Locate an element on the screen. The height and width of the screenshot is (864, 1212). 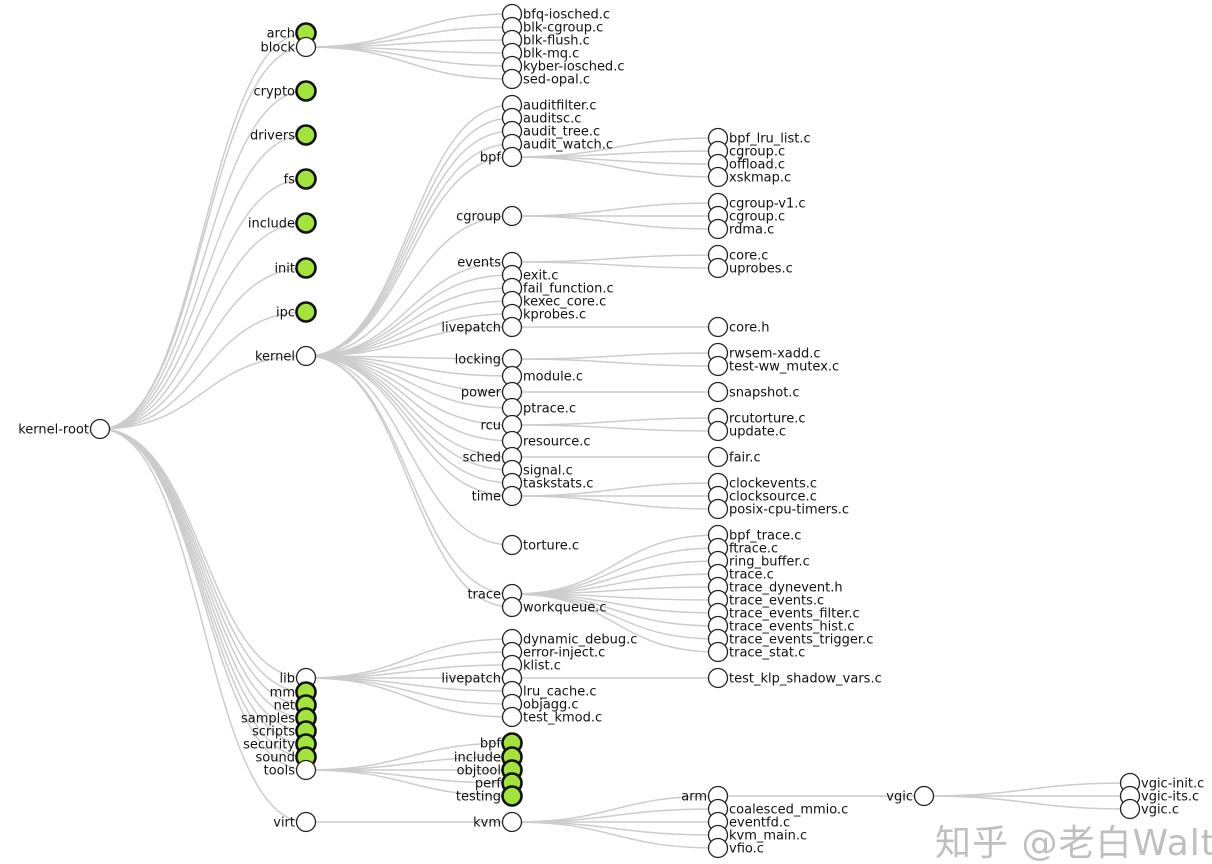
tree-node-include: include is located at coordinates (282, 223).